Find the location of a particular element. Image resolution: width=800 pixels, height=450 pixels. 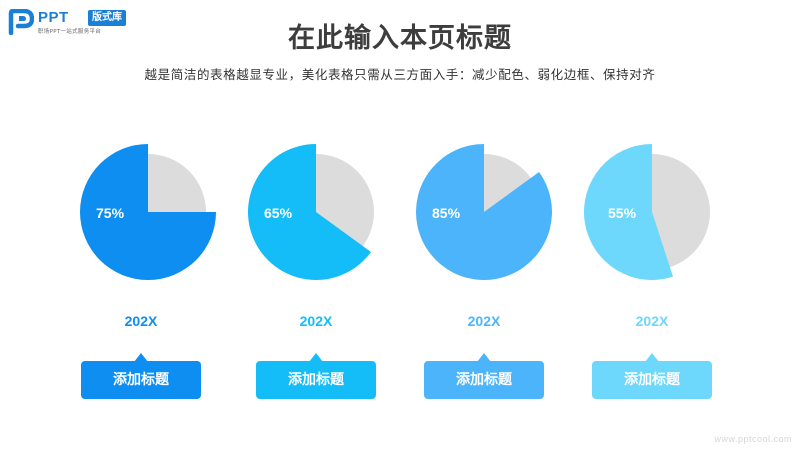

pie-percent-label: 65% is located at coordinates (278, 213).